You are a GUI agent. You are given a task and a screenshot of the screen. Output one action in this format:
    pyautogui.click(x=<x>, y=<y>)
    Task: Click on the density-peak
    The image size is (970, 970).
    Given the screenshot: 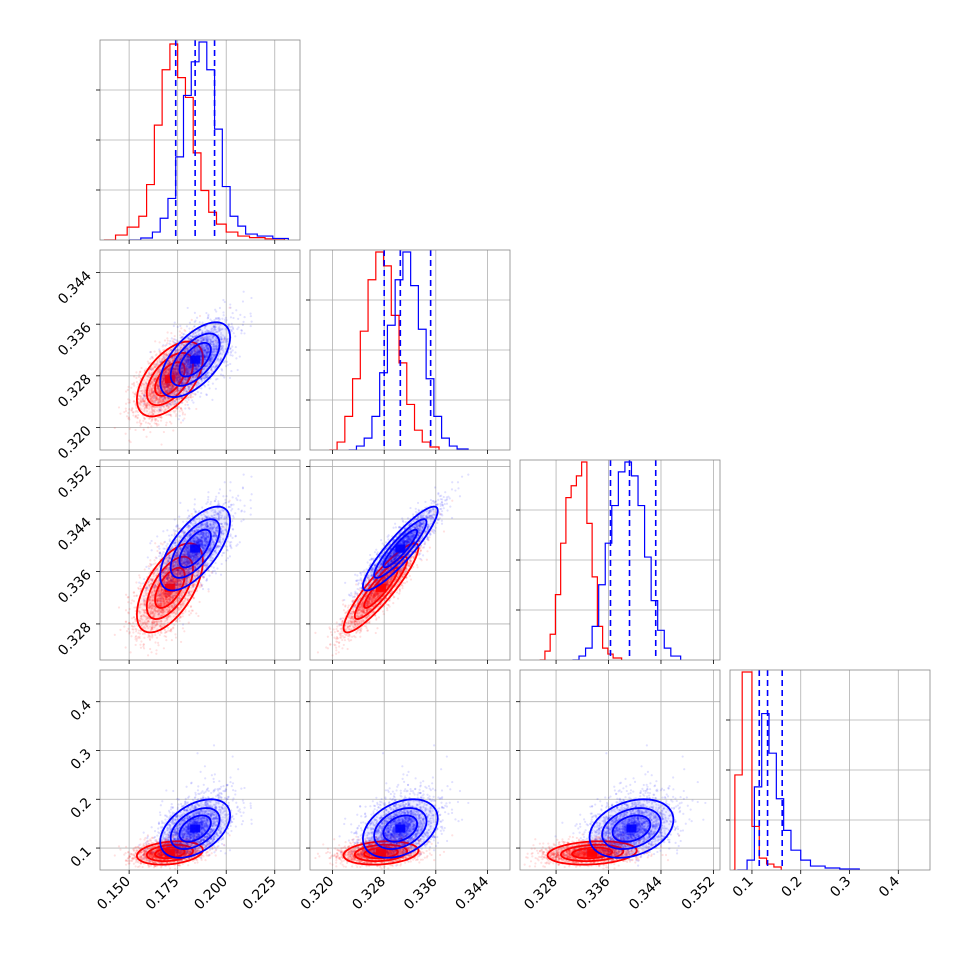 What is the action you would take?
    pyautogui.click(x=195, y=359)
    